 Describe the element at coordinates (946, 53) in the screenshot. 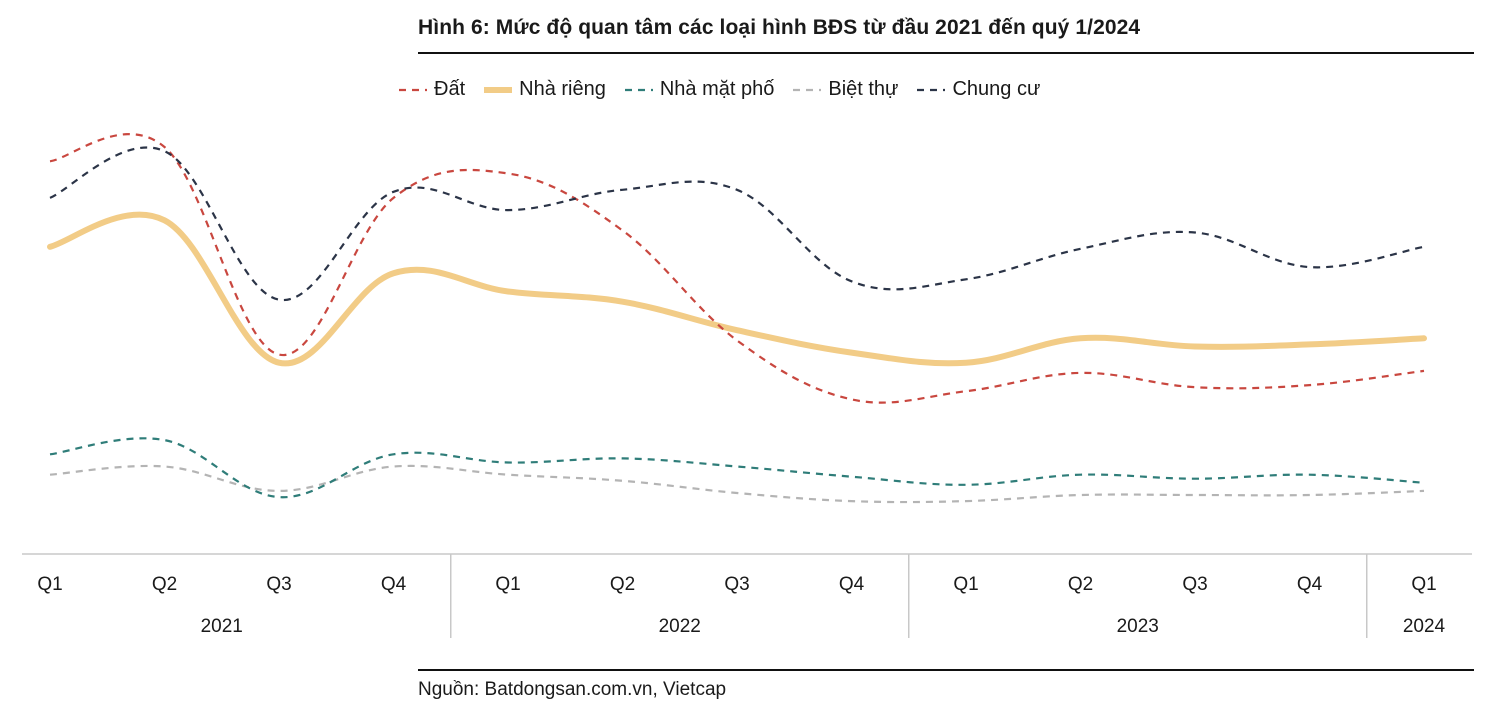

I see `title-divider` at that location.